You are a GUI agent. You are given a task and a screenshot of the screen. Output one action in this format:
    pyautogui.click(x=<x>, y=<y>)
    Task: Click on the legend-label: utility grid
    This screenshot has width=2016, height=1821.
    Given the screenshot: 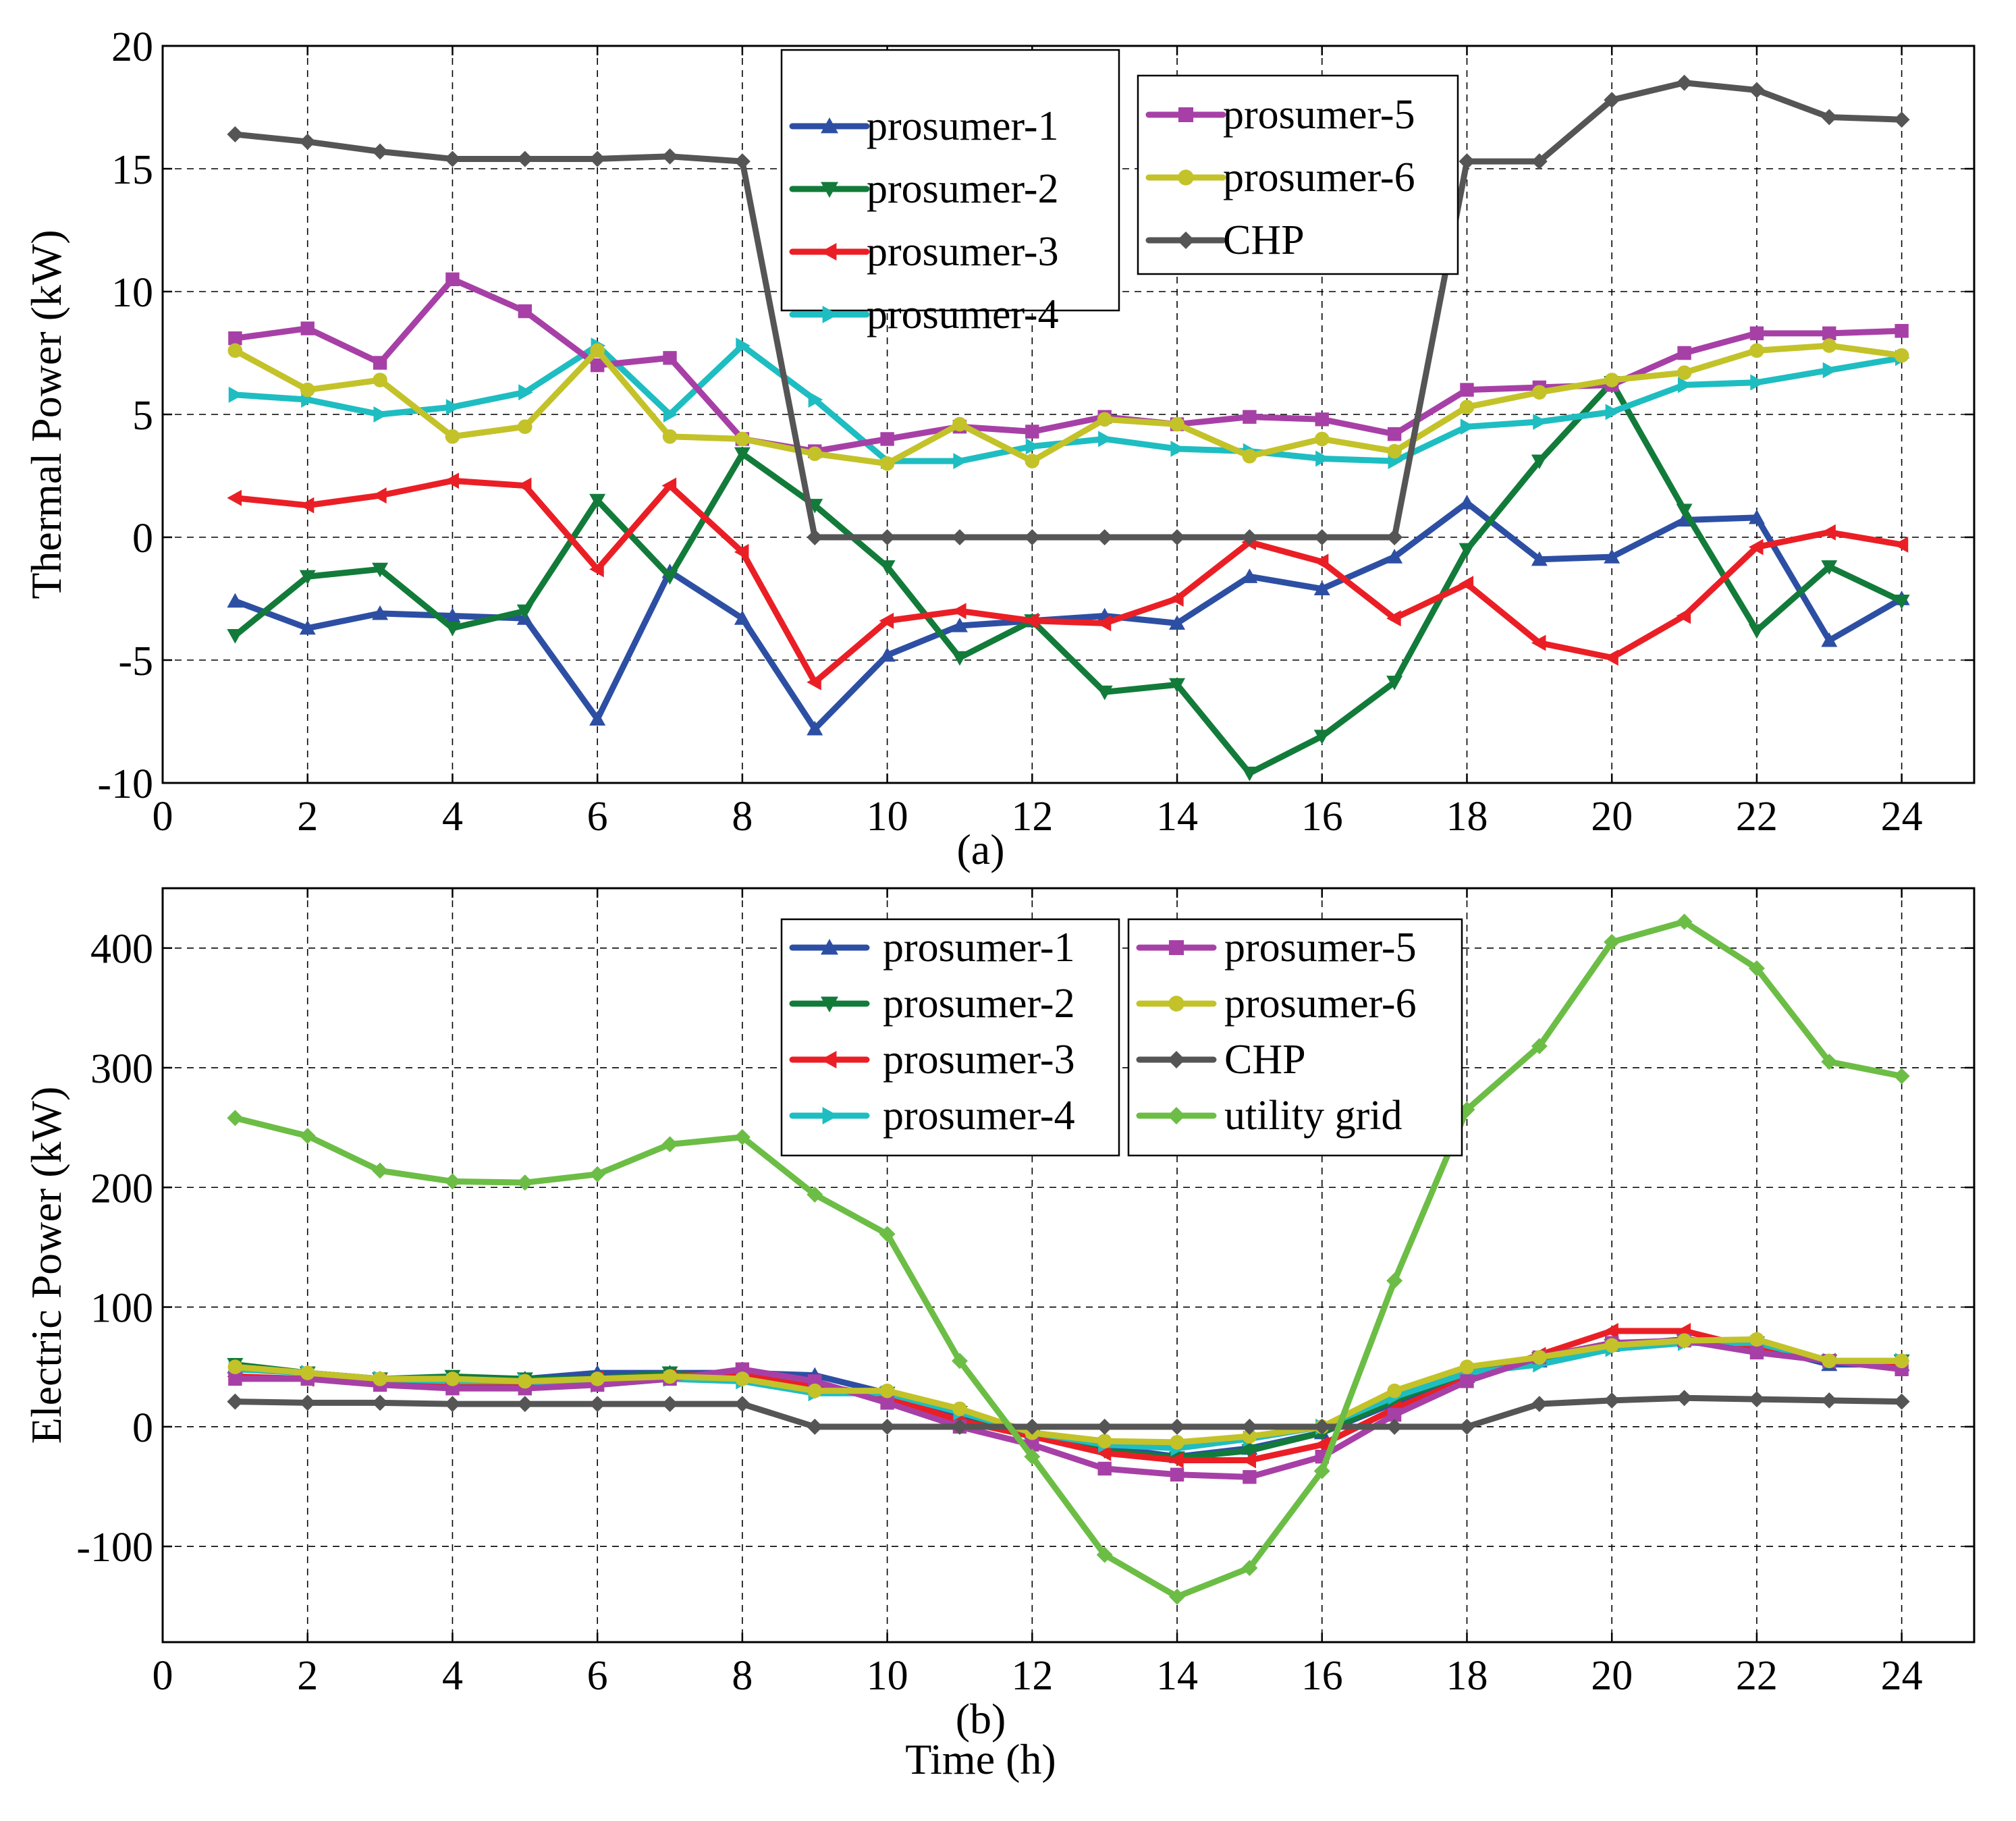 What is the action you would take?
    pyautogui.click(x=1313, y=1116)
    